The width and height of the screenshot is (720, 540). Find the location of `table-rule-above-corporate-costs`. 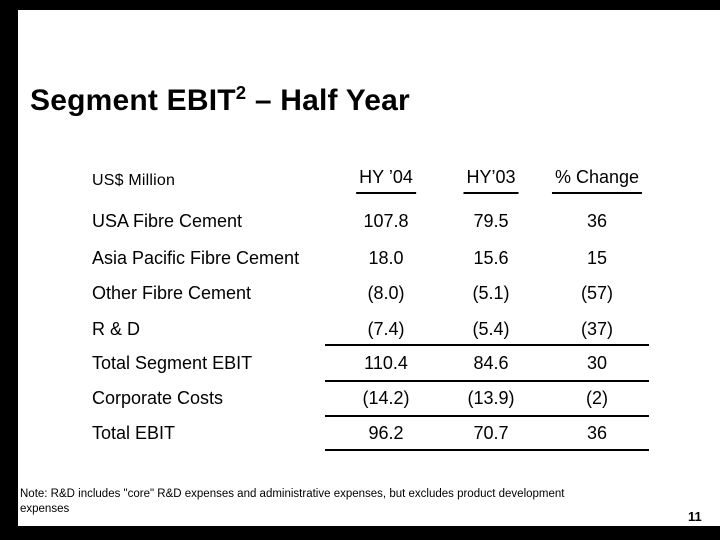

table-rule-above-corporate-costs is located at coordinates (487, 381).